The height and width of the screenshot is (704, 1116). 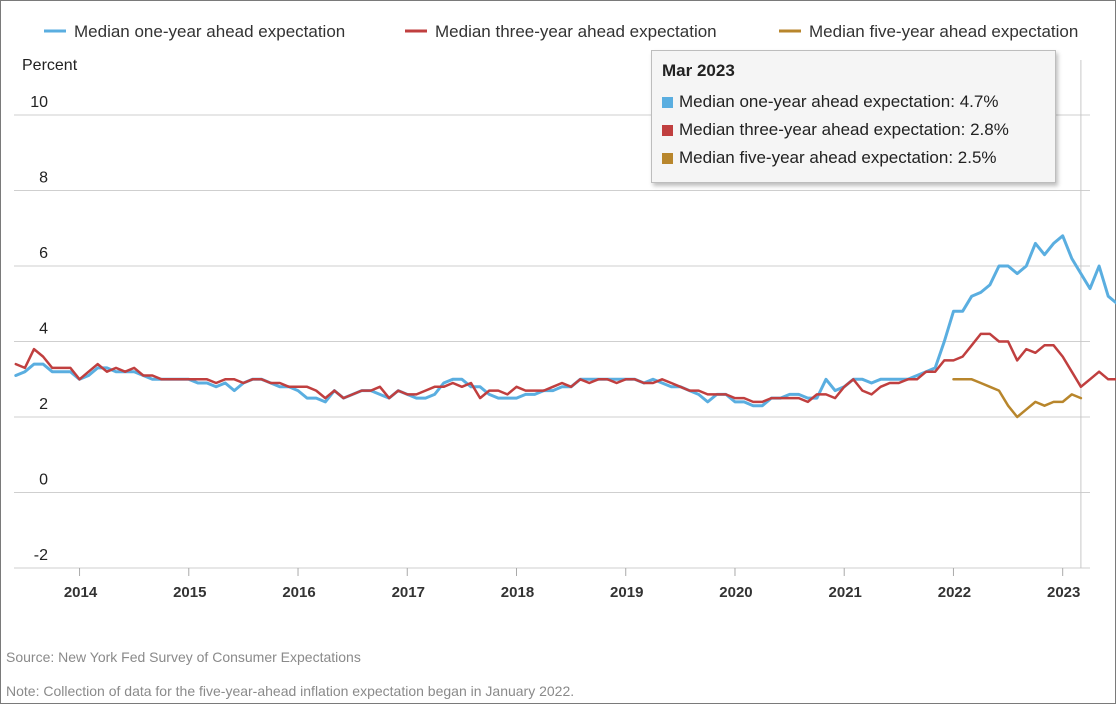 I want to click on legend-label-five-year: Median five-year ahead expectation, so click(x=943, y=31).